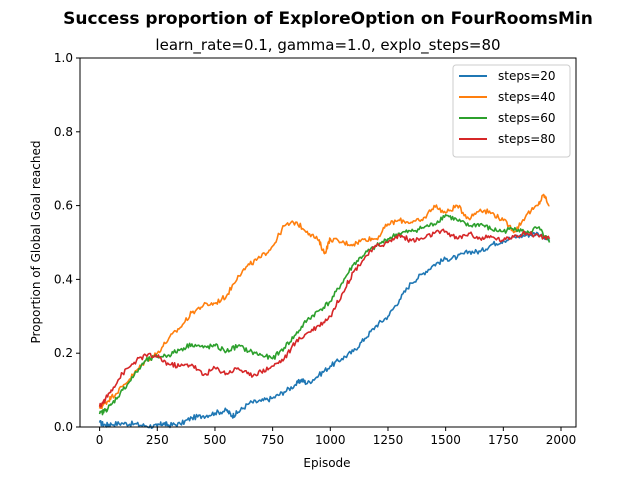 Image resolution: width=640 pixels, height=480 pixels. What do you see at coordinates (63, 279) in the screenshot?
I see `y-tick-label: 0.4` at bounding box center [63, 279].